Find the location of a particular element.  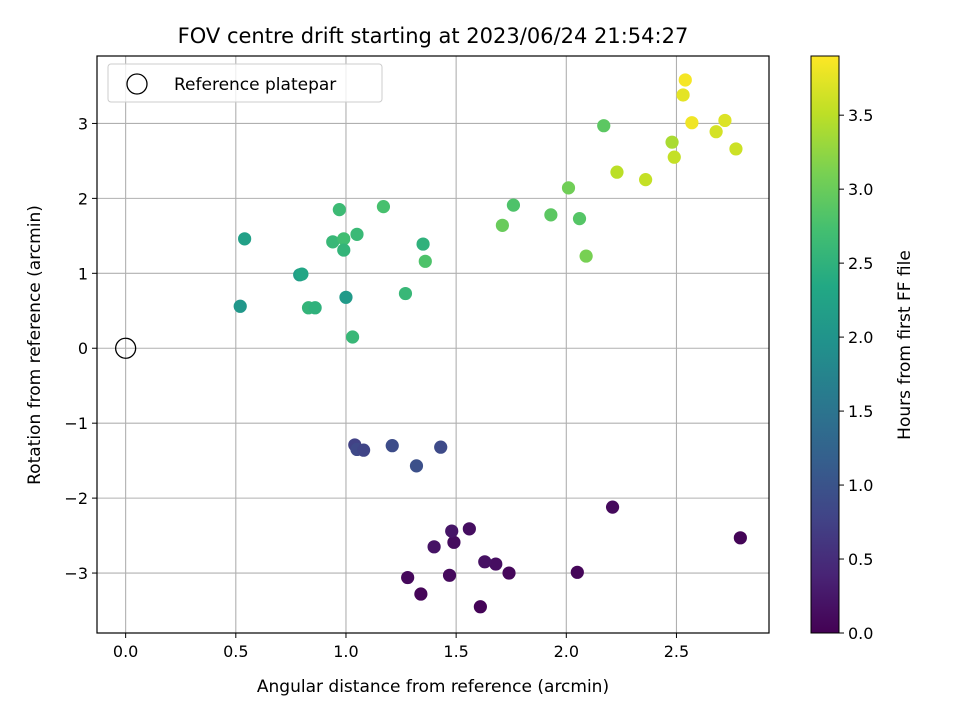

x-tick-label: 0.5 is located at coordinates (235, 651).